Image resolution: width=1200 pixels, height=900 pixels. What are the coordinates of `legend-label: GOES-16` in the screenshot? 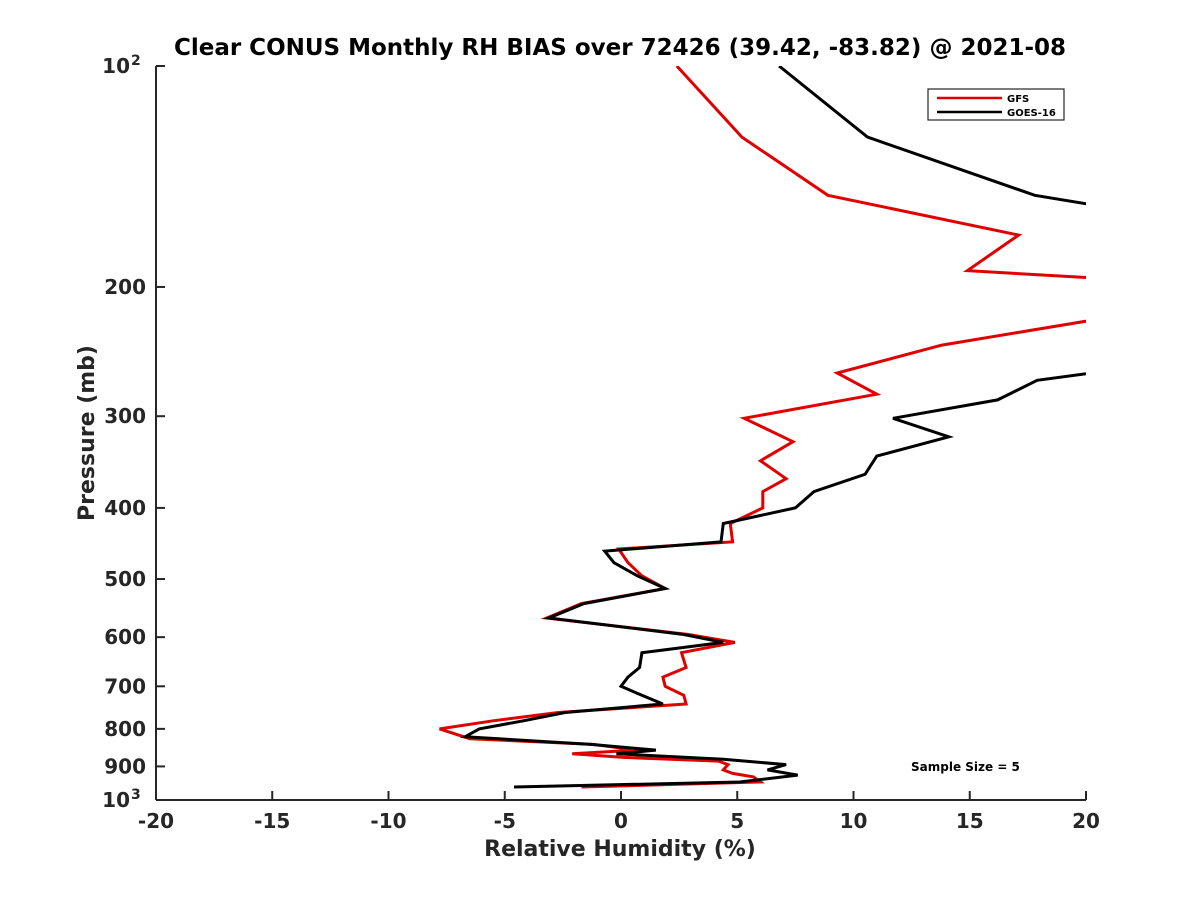 It's located at (1031, 113).